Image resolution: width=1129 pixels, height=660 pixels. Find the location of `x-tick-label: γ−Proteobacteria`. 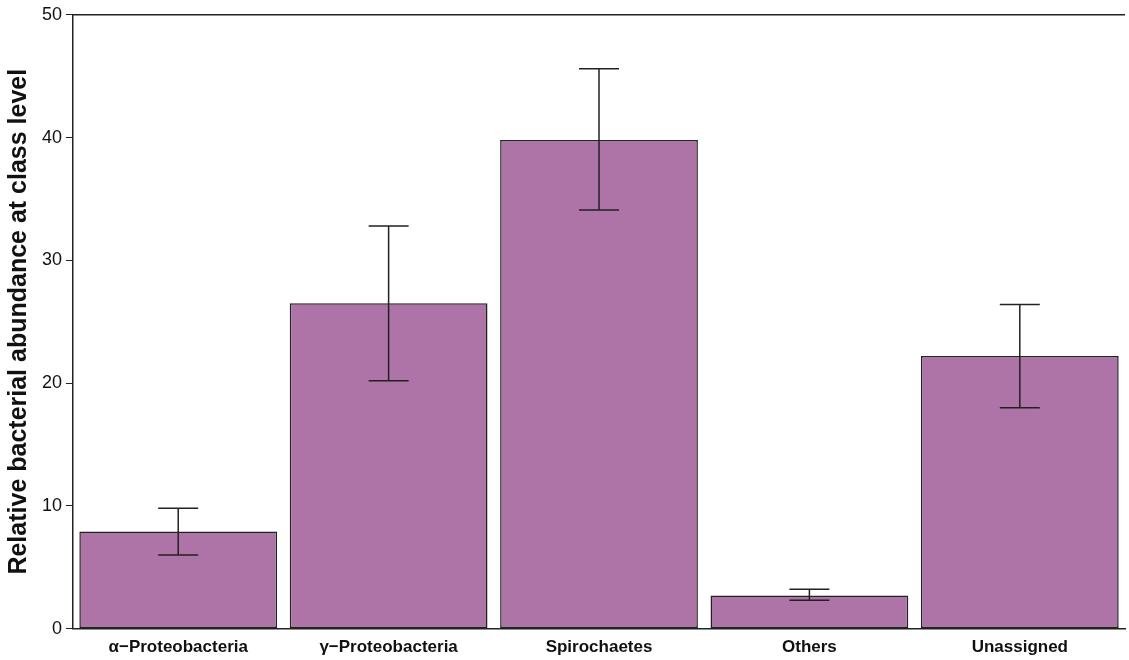

x-tick-label: γ−Proteobacteria is located at coordinates (389, 647).